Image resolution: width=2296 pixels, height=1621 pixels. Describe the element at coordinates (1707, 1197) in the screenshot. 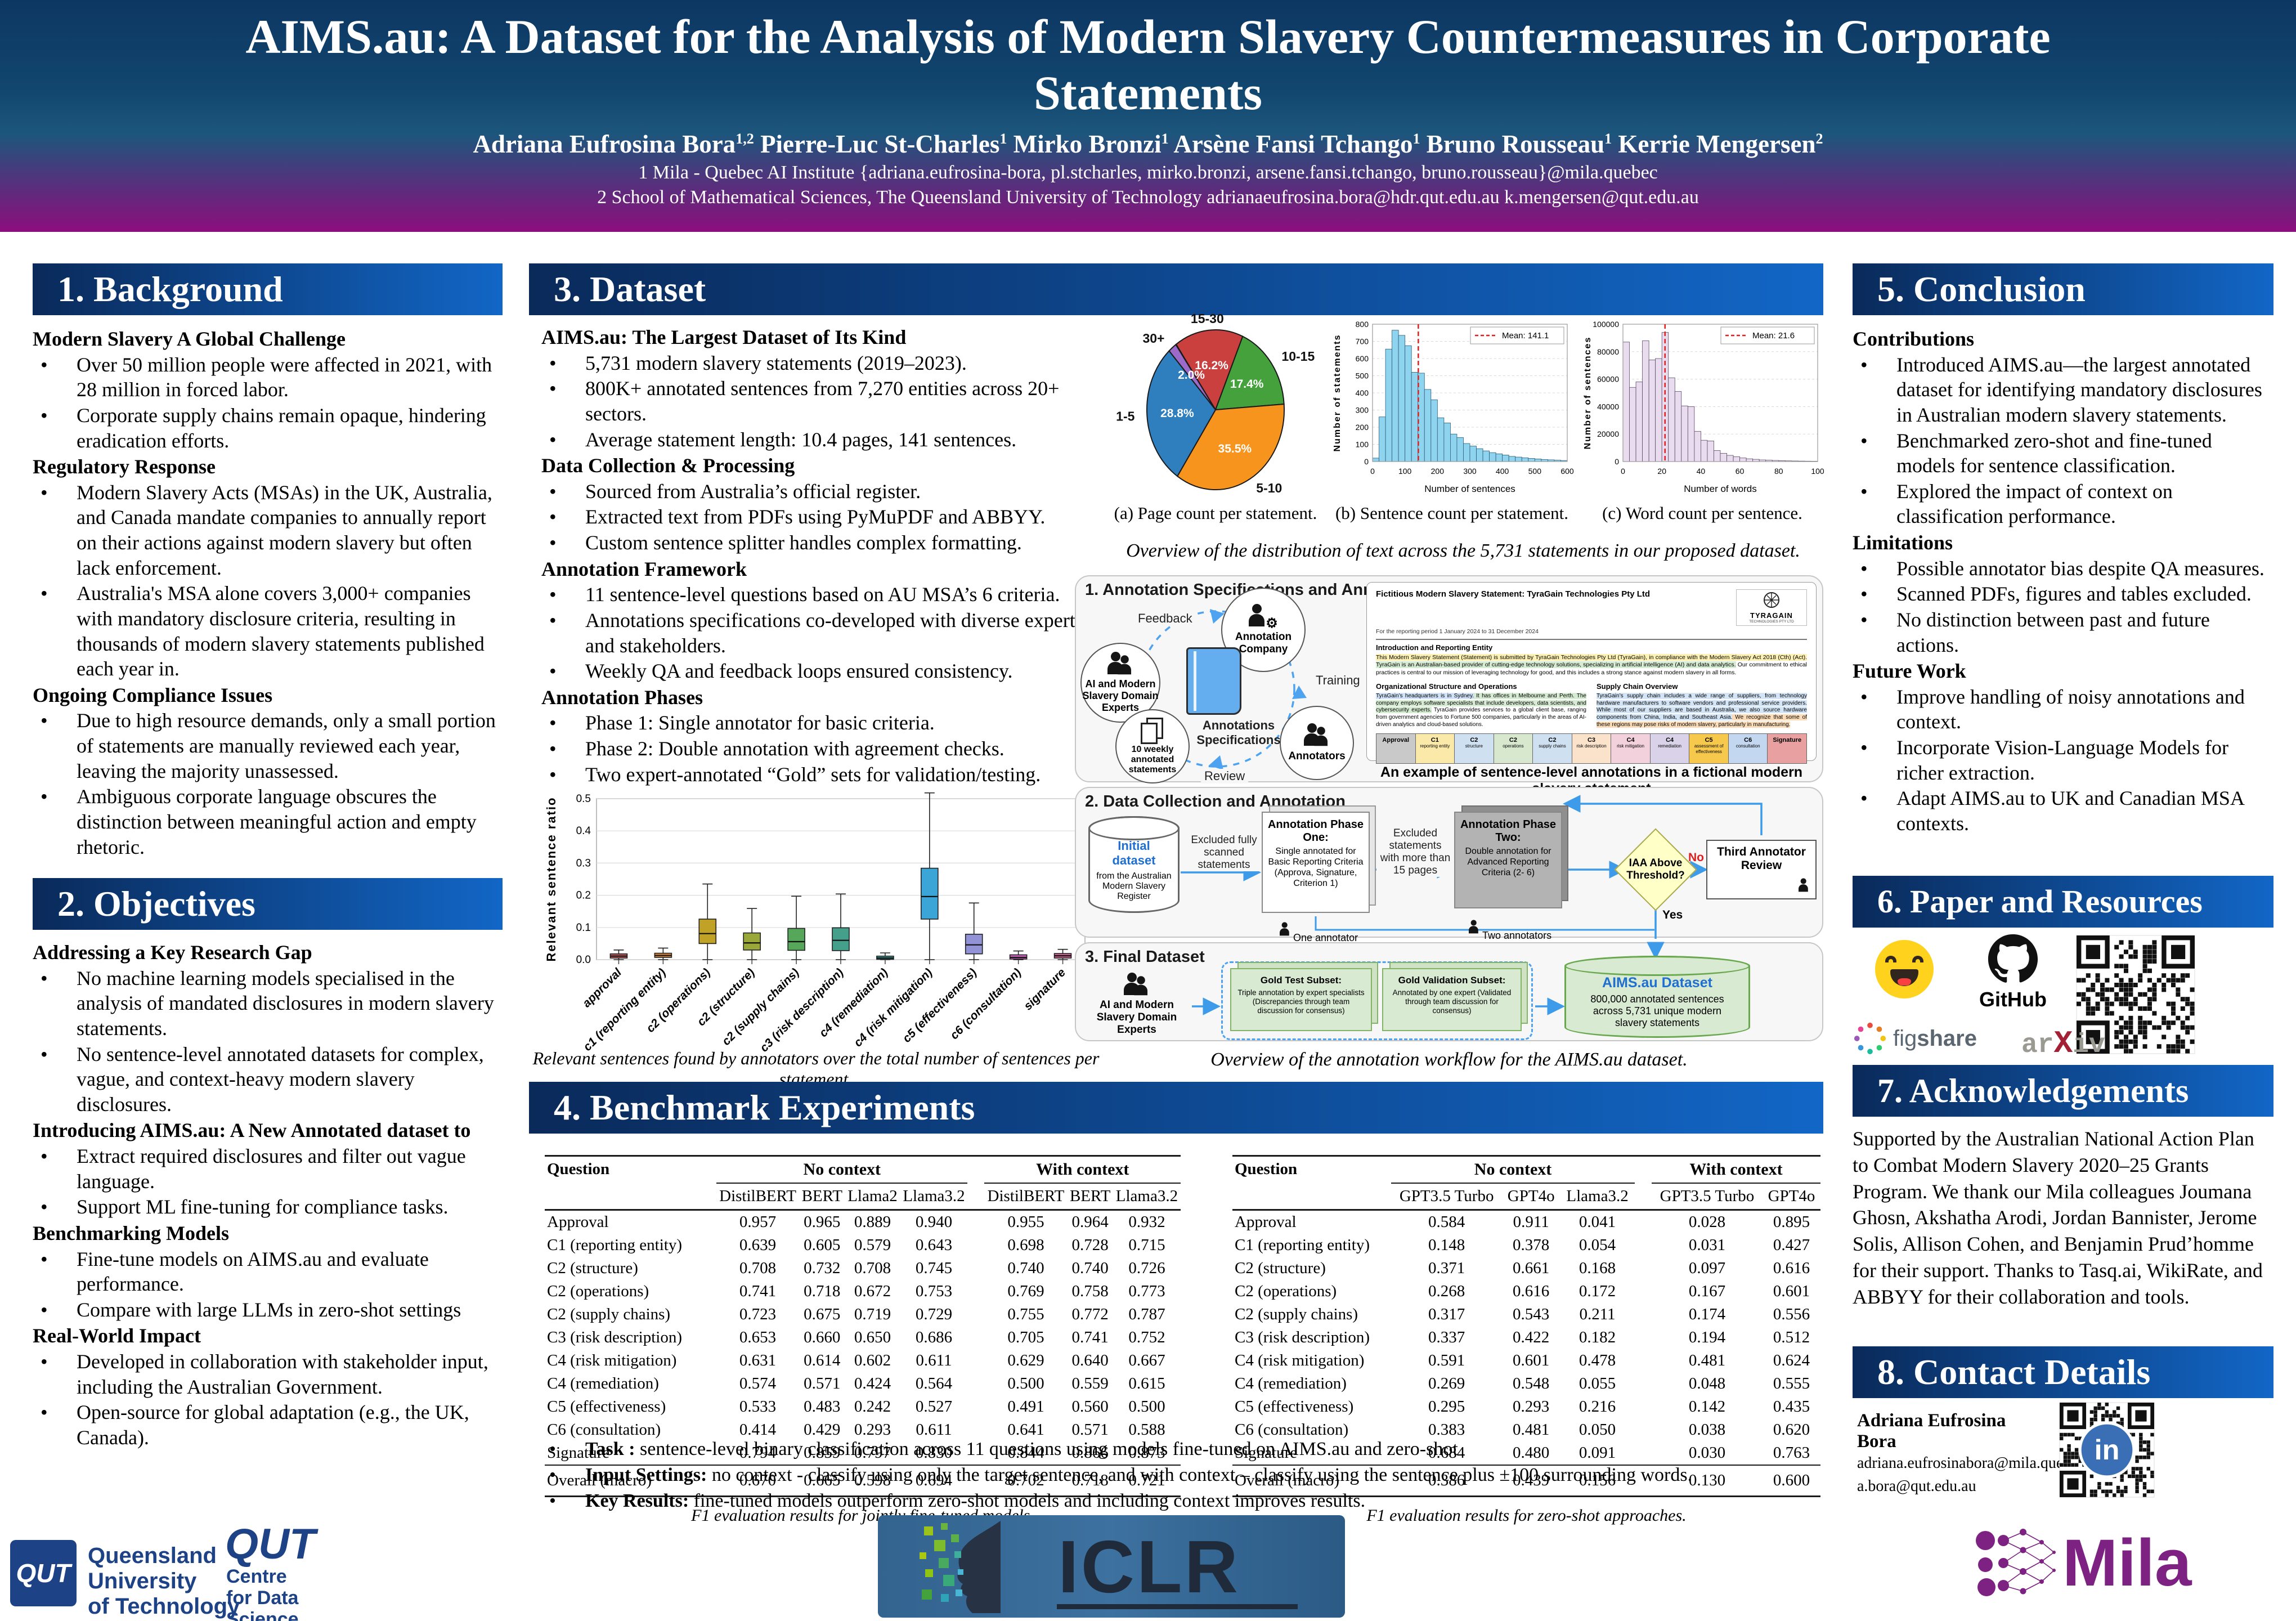

I see `th: GPT3.5 Turbo` at that location.